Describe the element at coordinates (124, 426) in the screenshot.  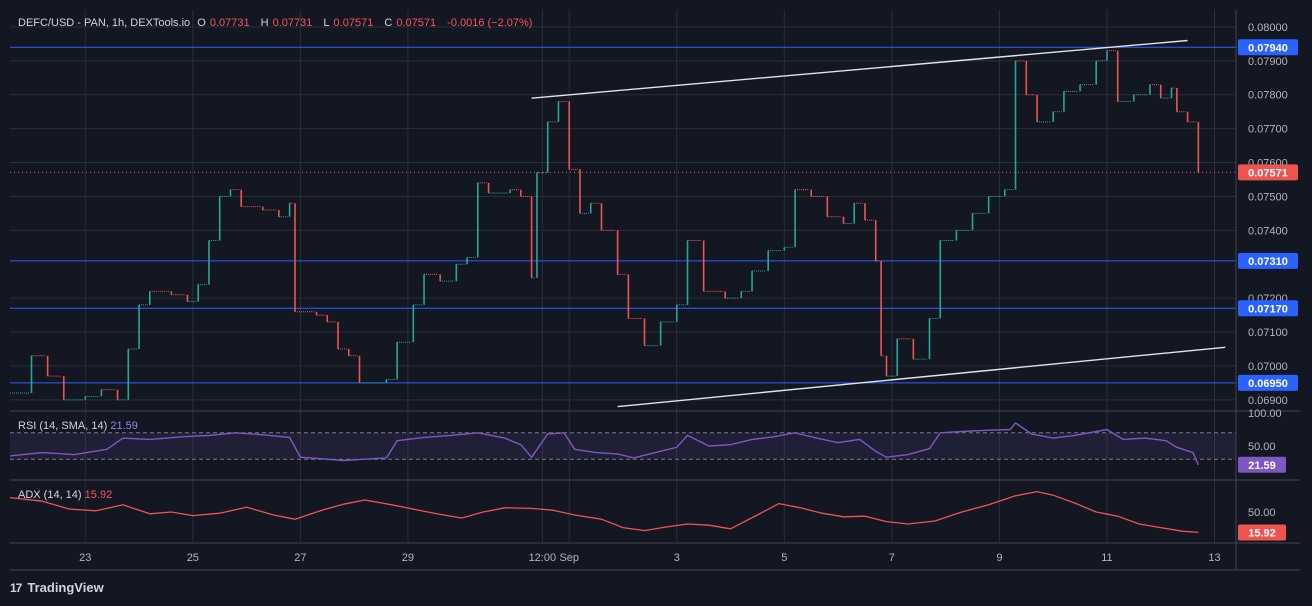
I see `rsi-value: 21.59` at that location.